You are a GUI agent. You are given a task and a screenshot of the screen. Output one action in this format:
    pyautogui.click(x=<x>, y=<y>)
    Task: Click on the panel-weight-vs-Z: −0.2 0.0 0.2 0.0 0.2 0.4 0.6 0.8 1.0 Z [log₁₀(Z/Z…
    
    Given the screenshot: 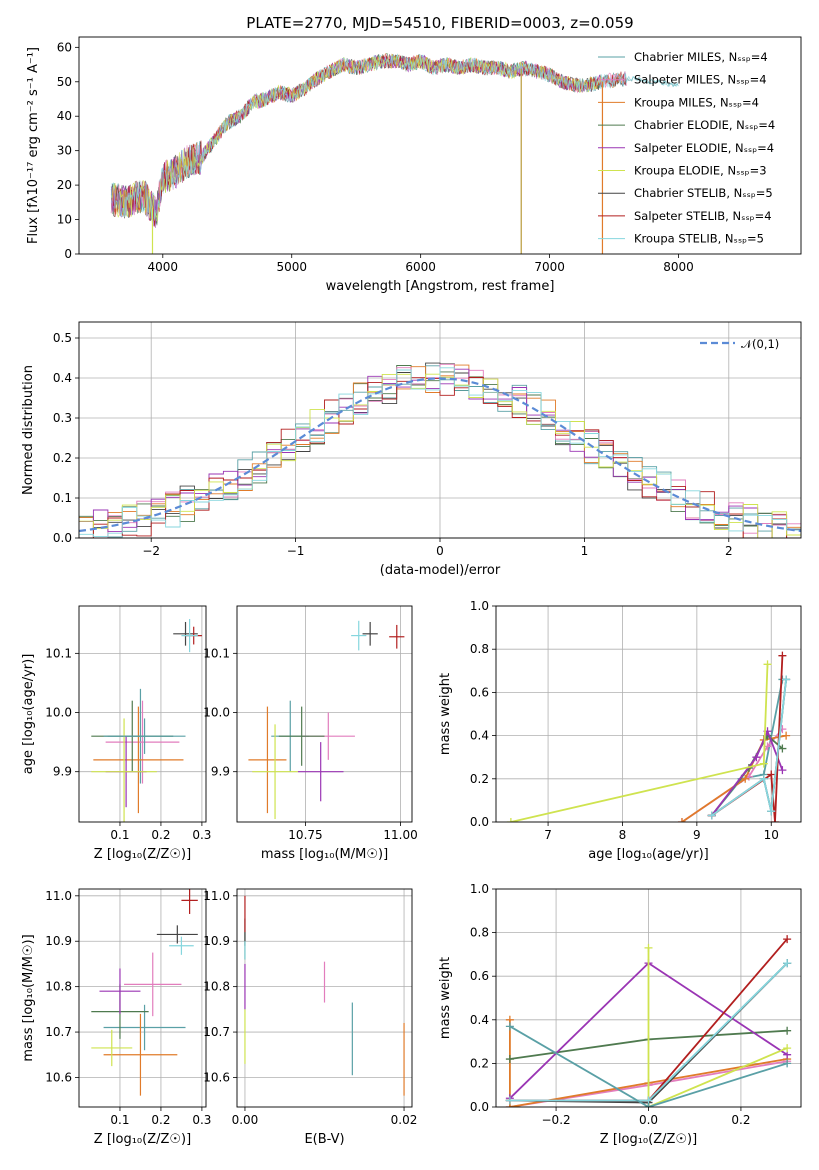 What is the action you would take?
    pyautogui.click(x=620, y=1014)
    